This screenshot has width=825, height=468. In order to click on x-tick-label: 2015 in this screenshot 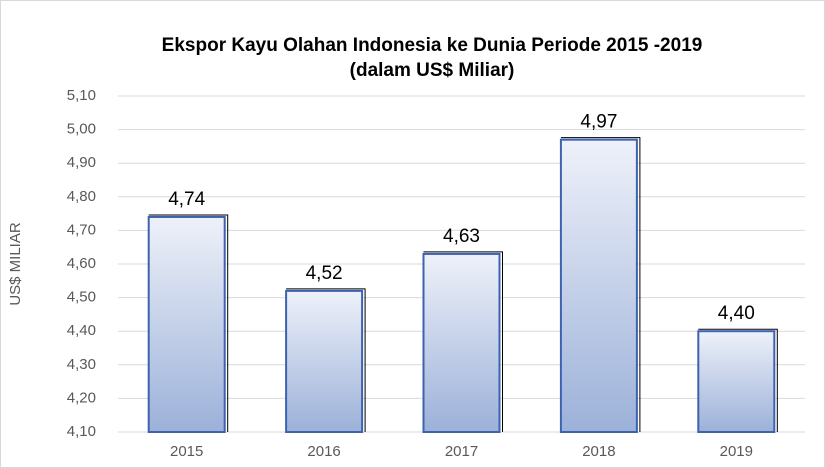, I will do `click(186, 451)`.